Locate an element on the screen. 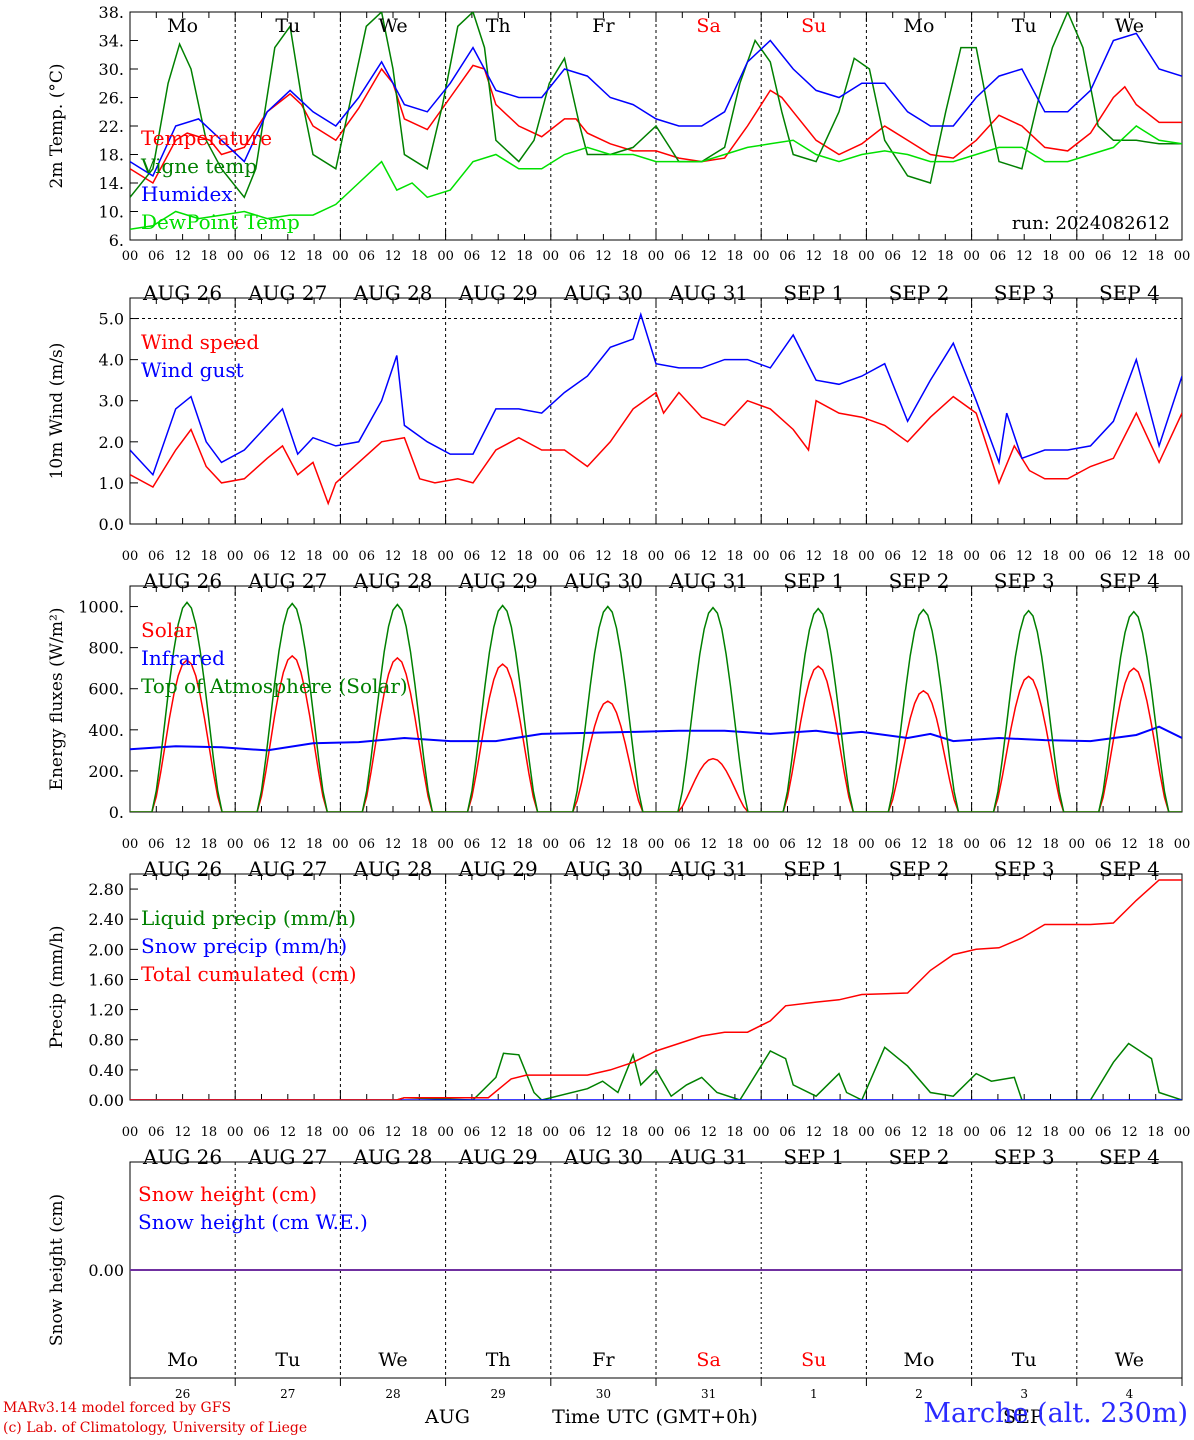 The image size is (1194, 1440). y-tick-label: 14. is located at coordinates (111, 183).